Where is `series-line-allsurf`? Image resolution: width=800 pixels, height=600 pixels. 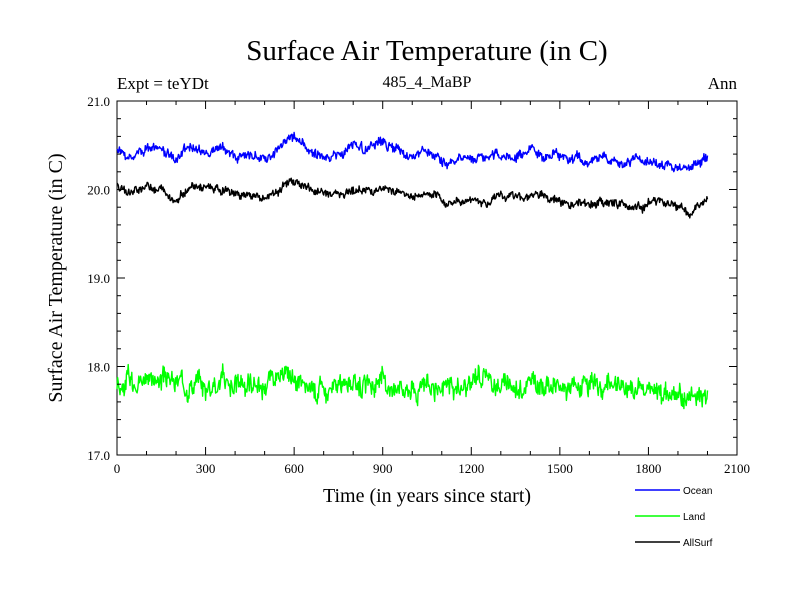
series-line-allsurf is located at coordinates (412, 198).